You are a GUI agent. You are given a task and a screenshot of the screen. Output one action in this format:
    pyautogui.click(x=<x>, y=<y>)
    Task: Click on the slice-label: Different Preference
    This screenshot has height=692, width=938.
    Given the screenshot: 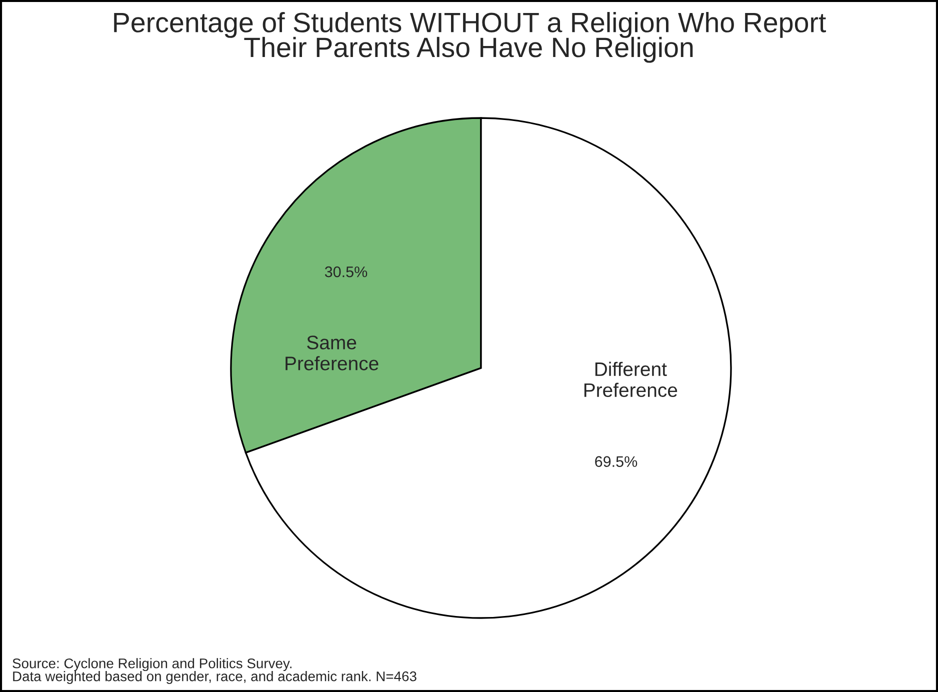 What is the action you would take?
    pyautogui.click(x=631, y=380)
    